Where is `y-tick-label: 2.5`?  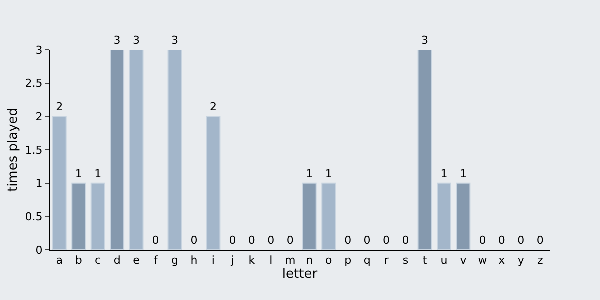
y-tick-label: 2.5 is located at coordinates (34, 83).